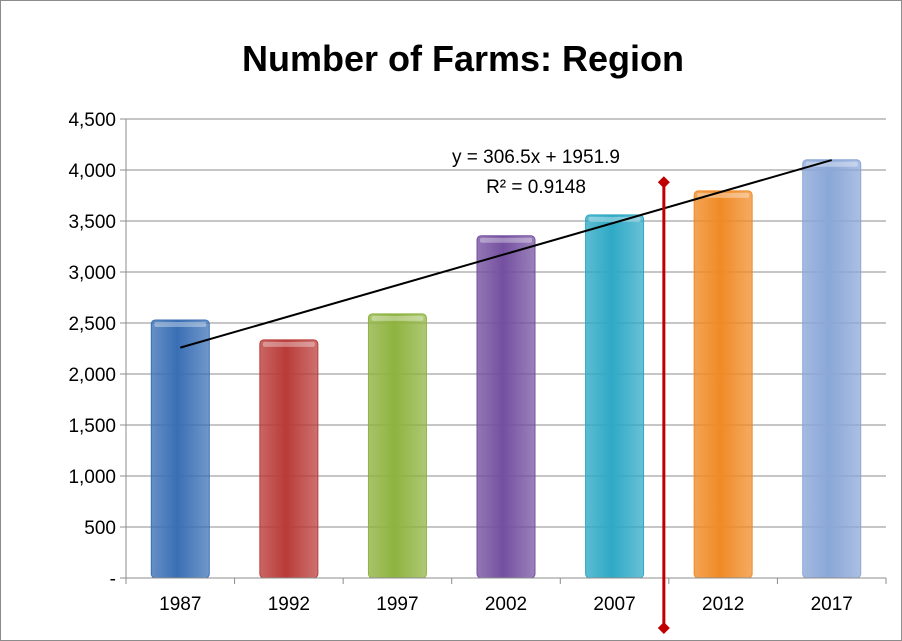 The image size is (902, 641). Describe the element at coordinates (536, 157) in the screenshot. I see `trendline-equation: y = 306.5x + 1951.9` at that location.